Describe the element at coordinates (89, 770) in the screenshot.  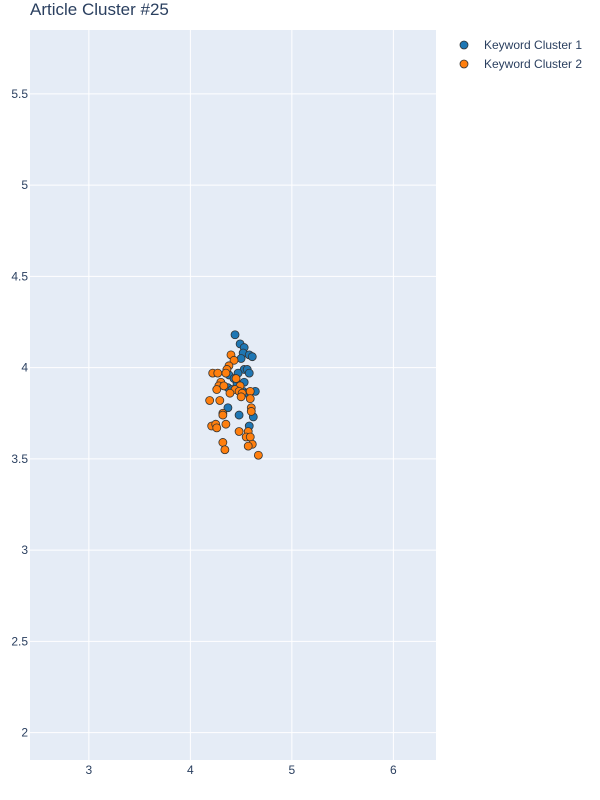
I see `x-tick-label: 3` at that location.